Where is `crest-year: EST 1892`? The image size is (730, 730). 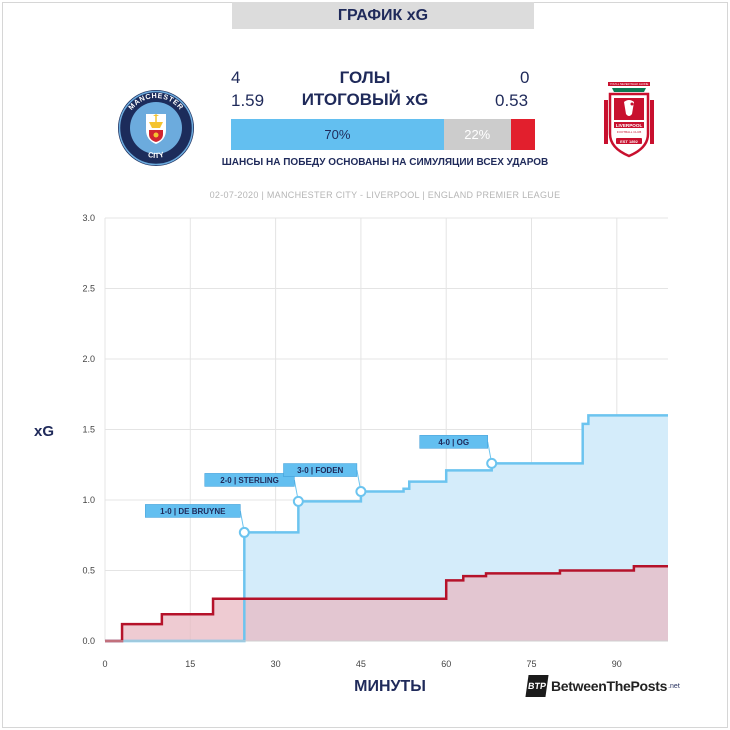 crest-year: EST 1892 is located at coordinates (629, 141).